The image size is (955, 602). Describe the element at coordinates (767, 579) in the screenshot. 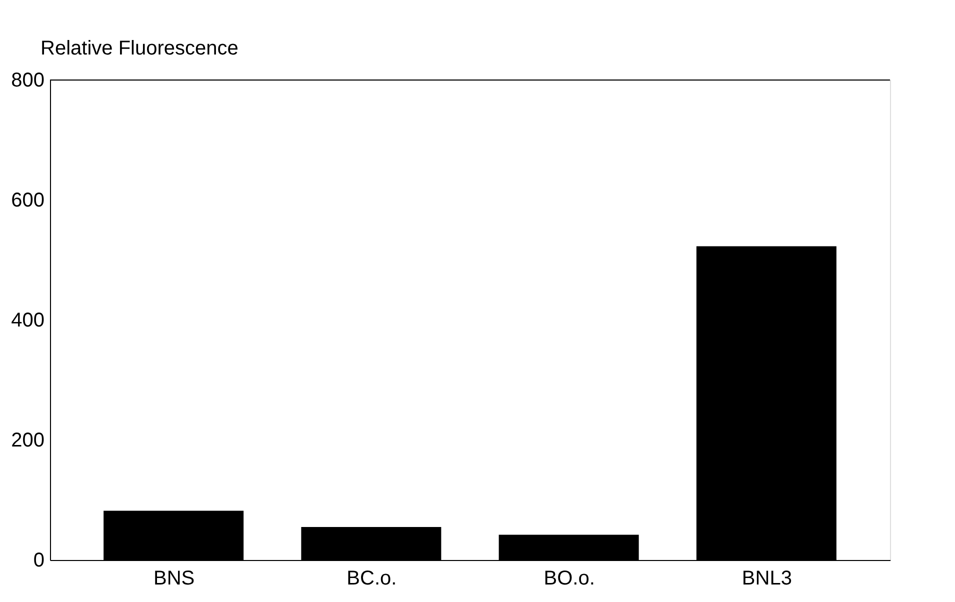

I see `x-tick-label: BNL3` at that location.